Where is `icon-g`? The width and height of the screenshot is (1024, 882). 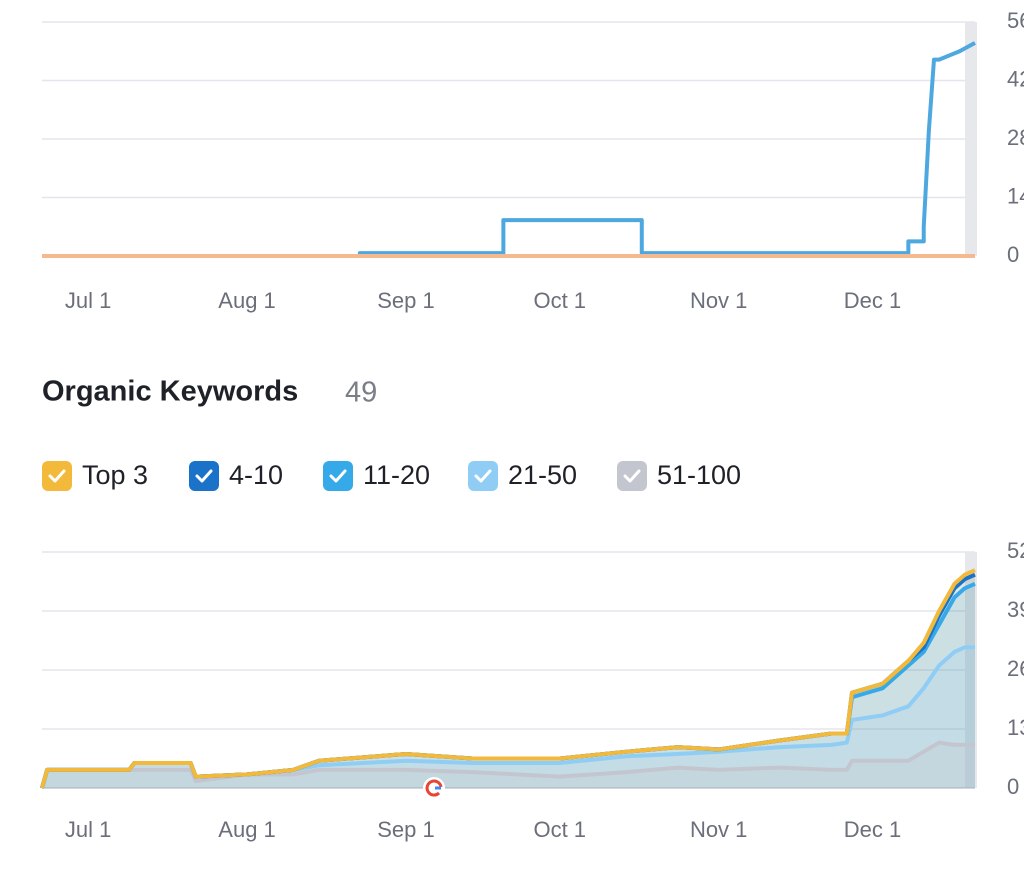 icon-g is located at coordinates (434, 788).